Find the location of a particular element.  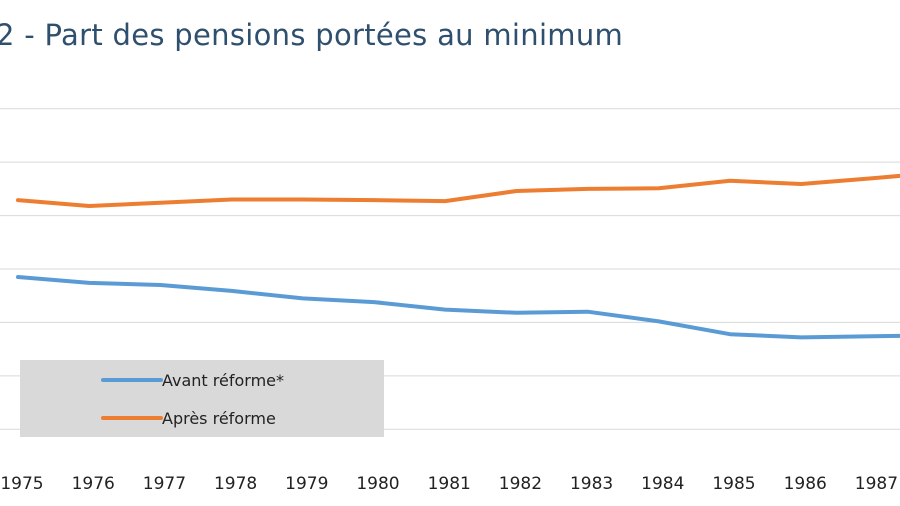

x-tick-label: 1979 is located at coordinates (306, 484).